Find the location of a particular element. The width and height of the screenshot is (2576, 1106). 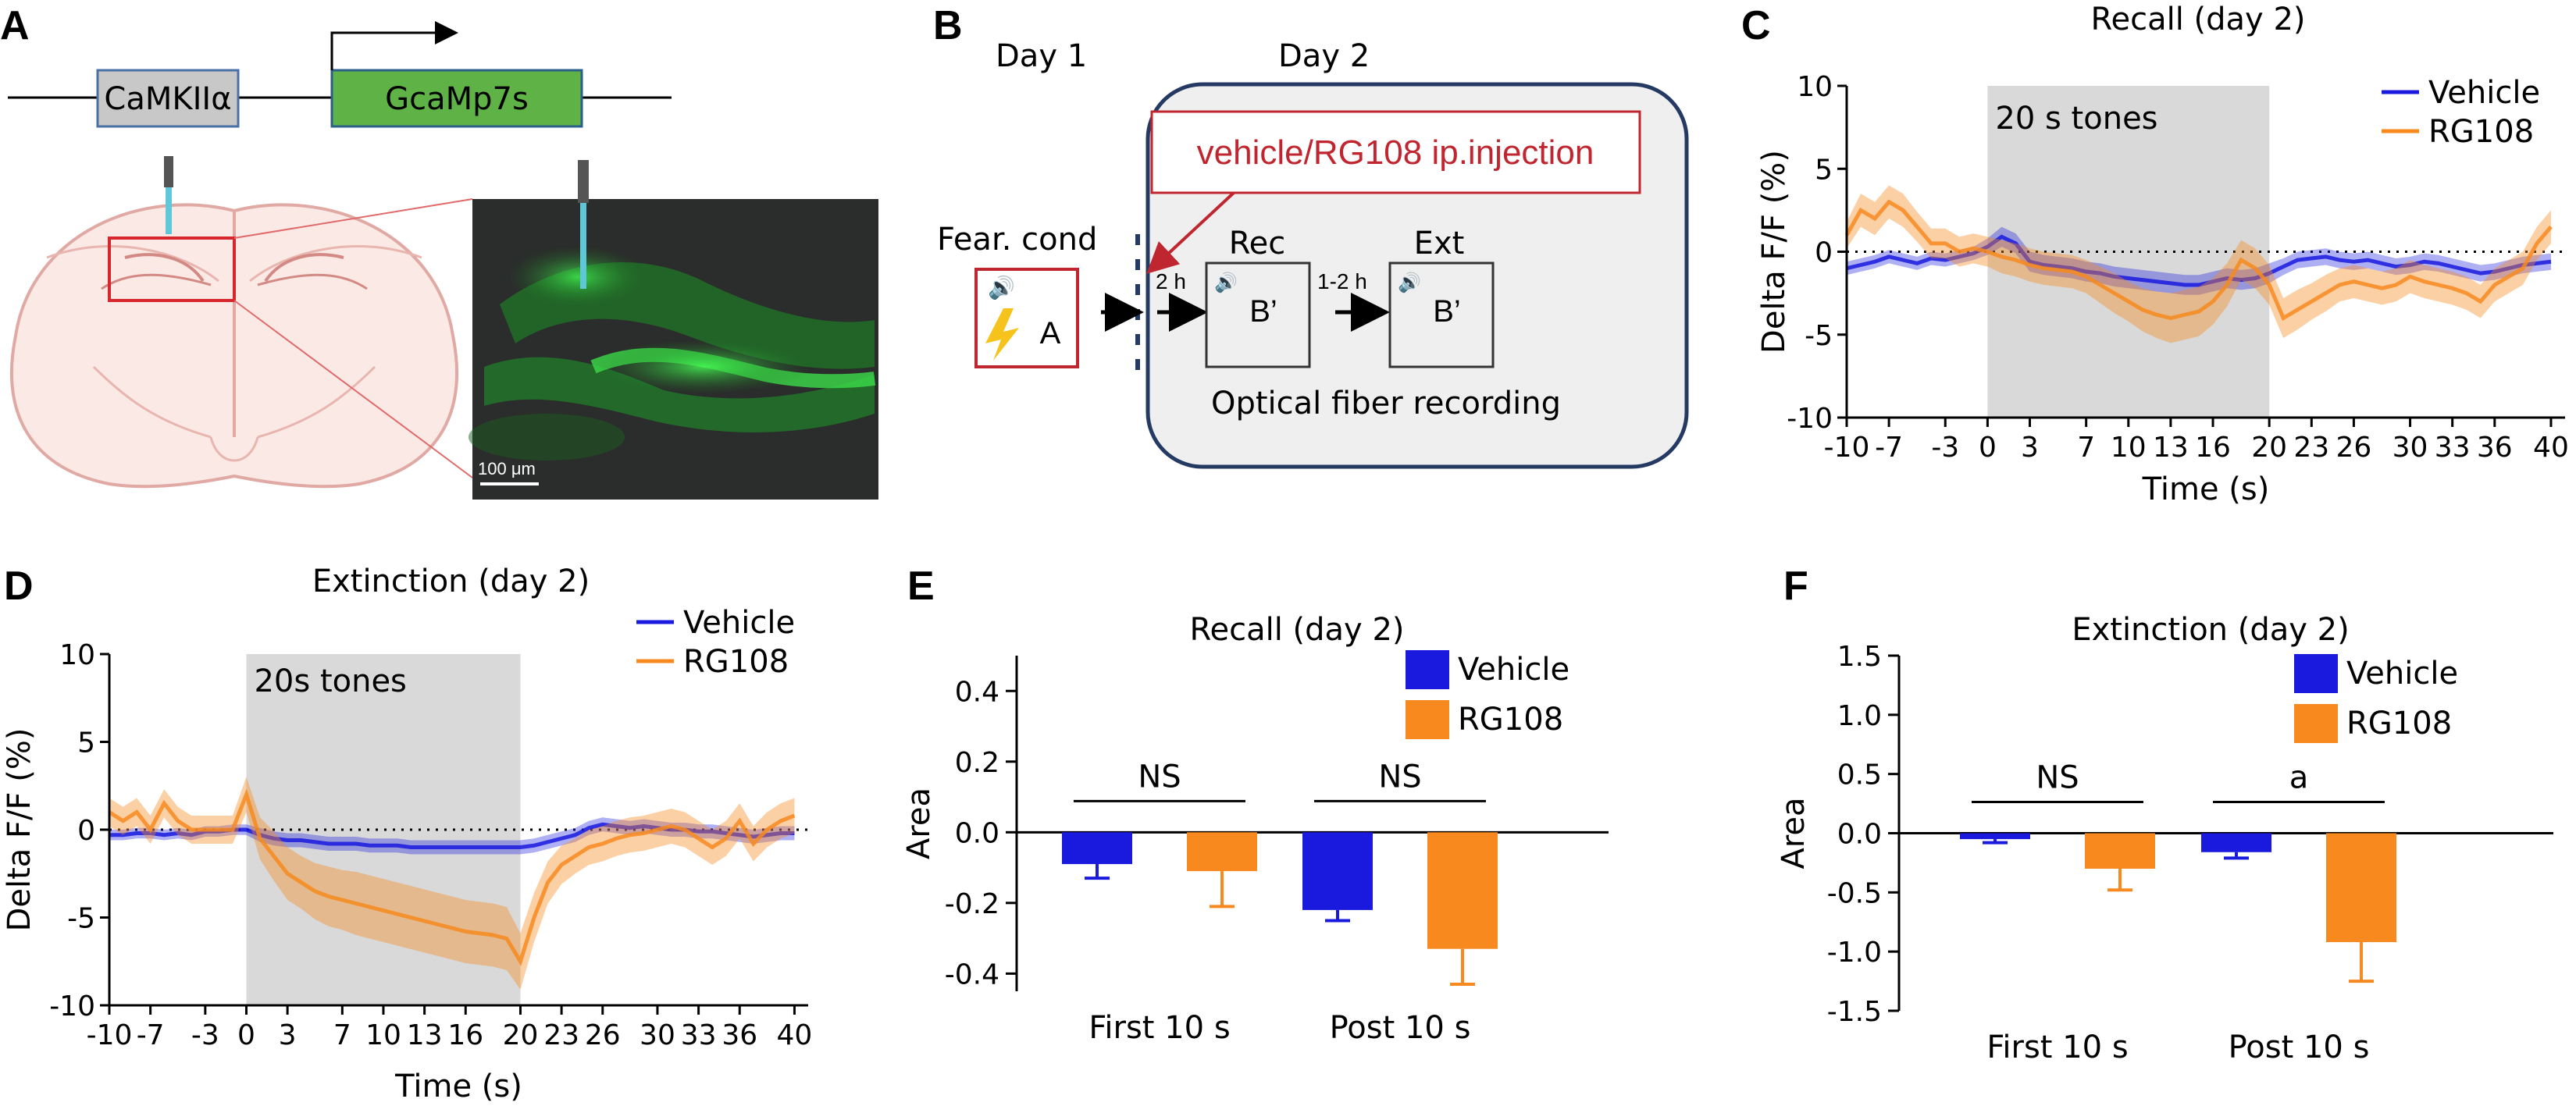

interval2-label: 1-2 h is located at coordinates (1342, 281).